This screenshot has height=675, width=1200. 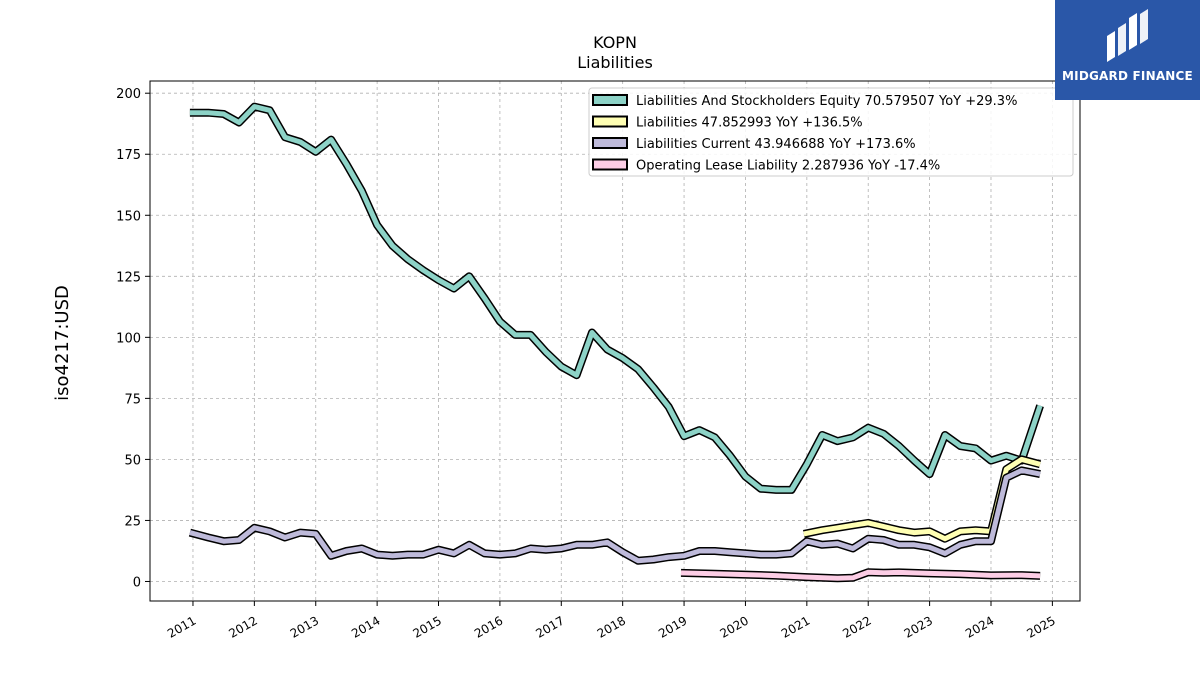 I want to click on x-tick-label: 2021, so click(x=795, y=626).